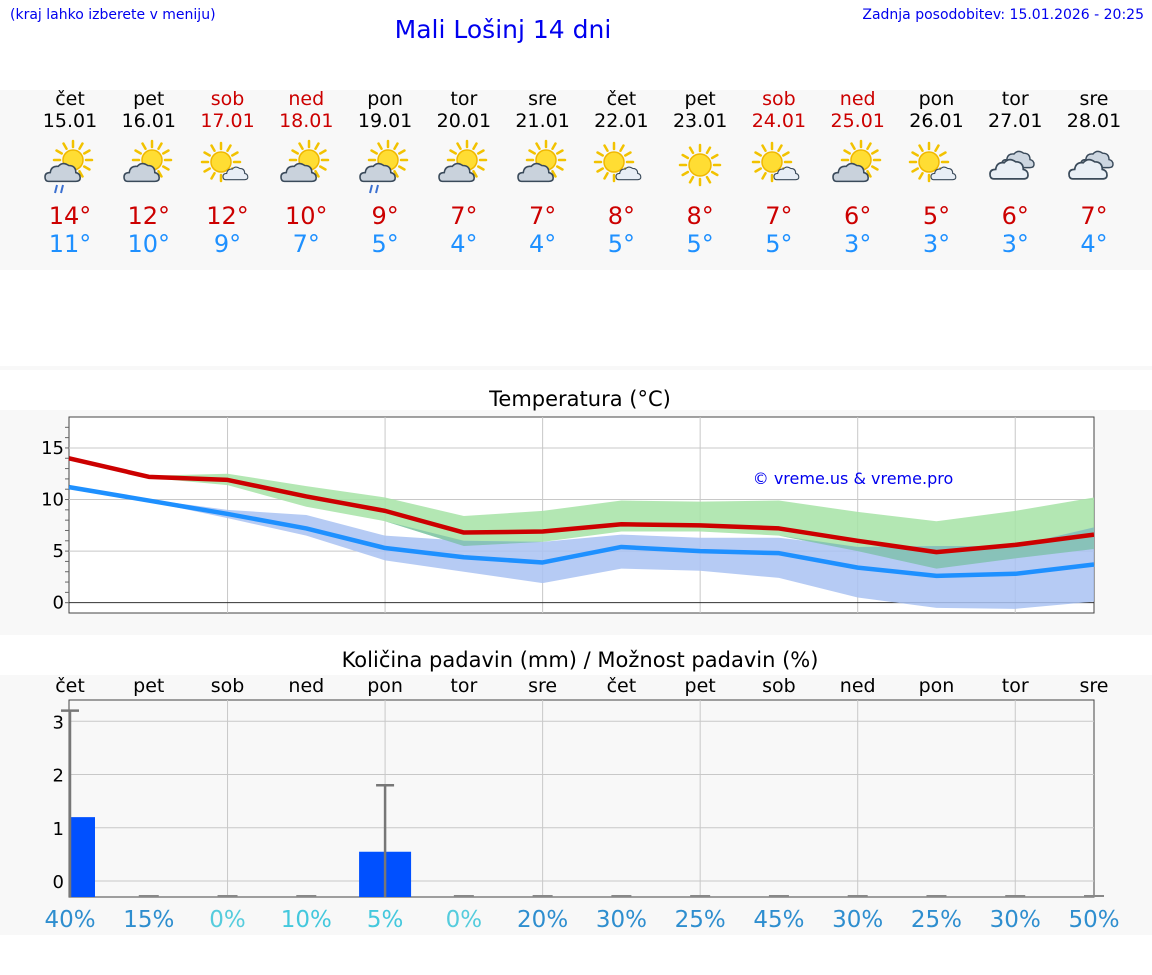  What do you see at coordinates (148, 920) in the screenshot?
I see `precip-probability: 15%` at bounding box center [148, 920].